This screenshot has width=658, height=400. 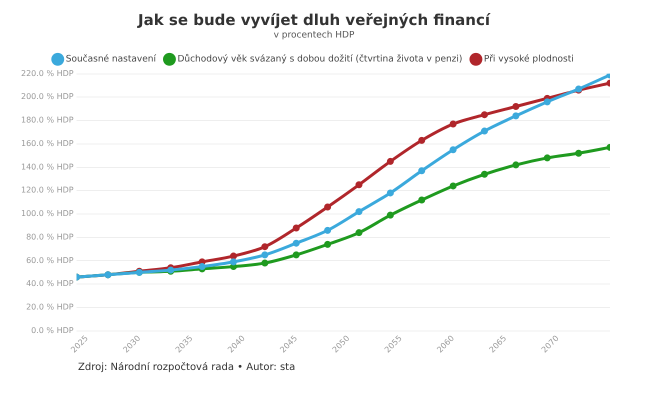 I want to click on y-tick-label: 160.0 % HDP, so click(x=47, y=143).